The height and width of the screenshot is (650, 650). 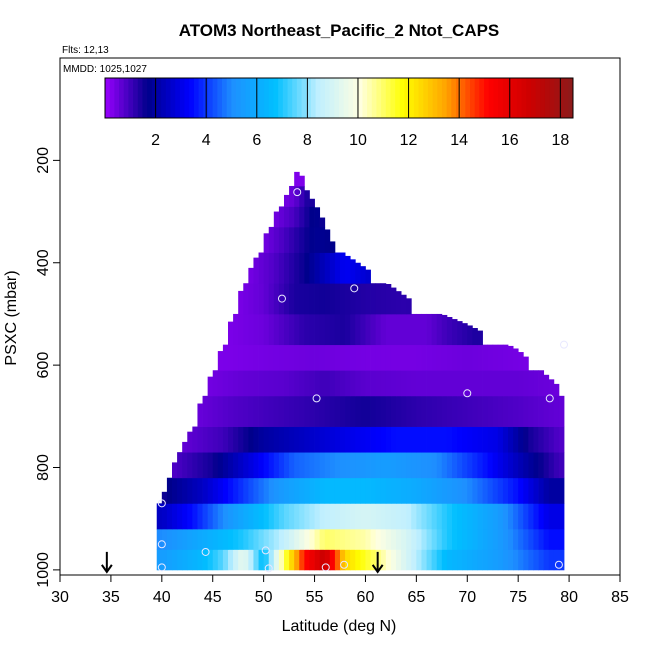 What do you see at coordinates (569, 597) in the screenshot?
I see `x-tick-label: 80` at bounding box center [569, 597].